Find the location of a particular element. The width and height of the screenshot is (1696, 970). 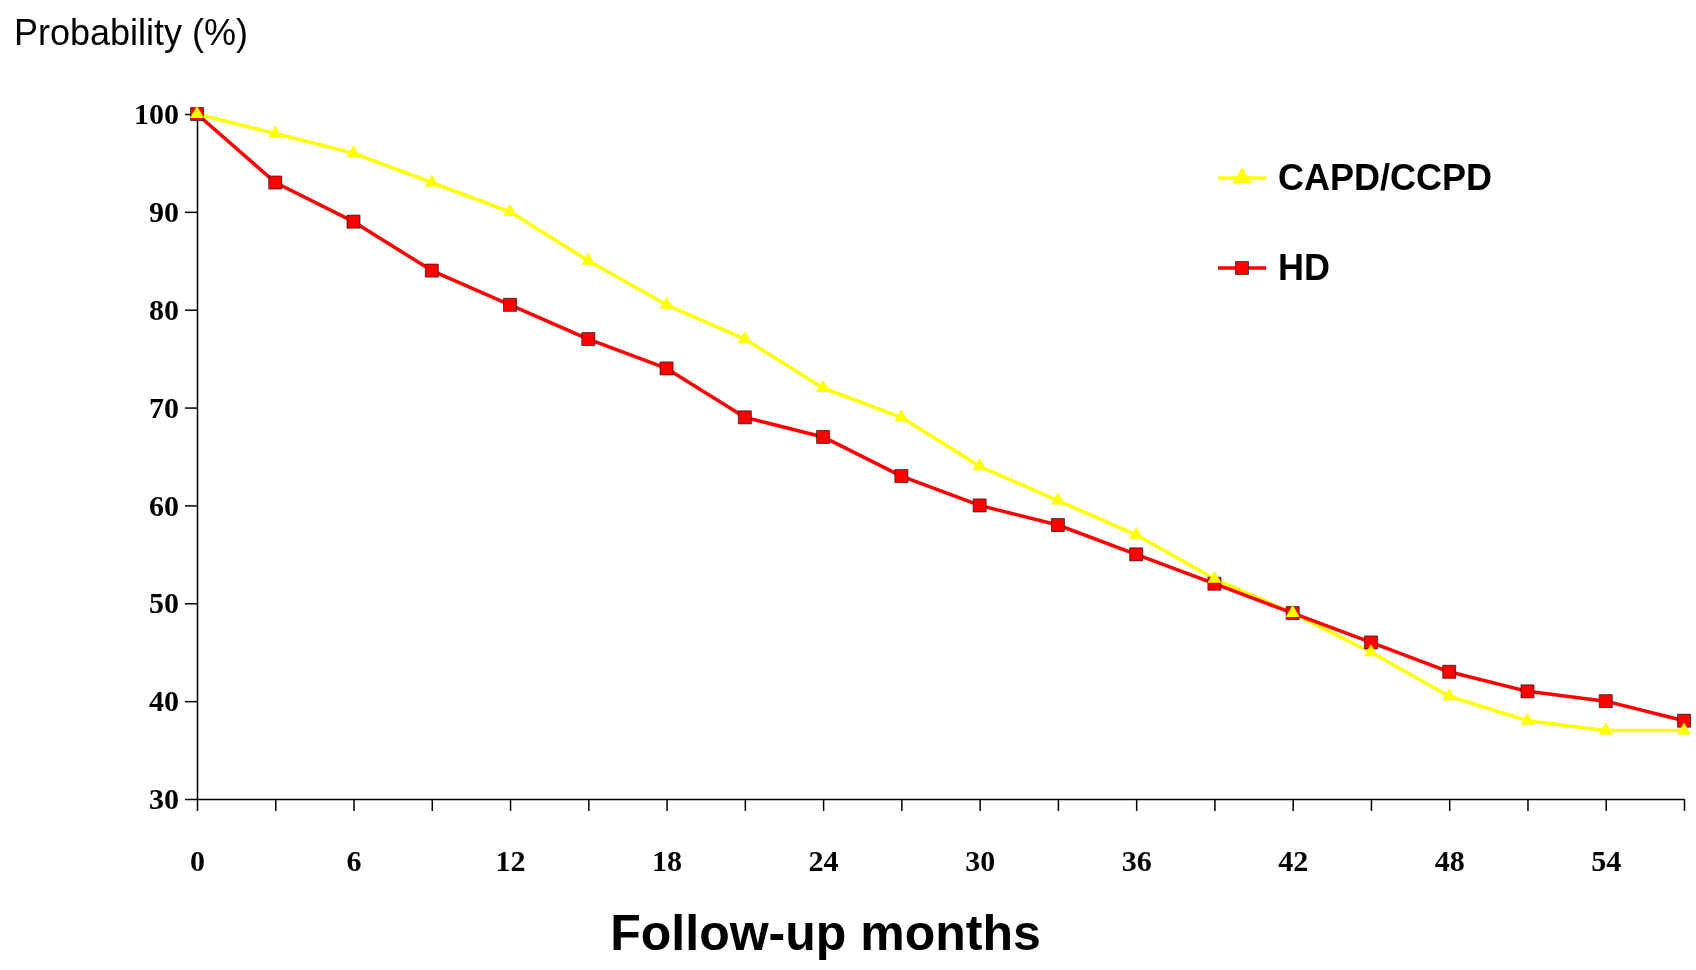

y-axis-title: Probability (%) is located at coordinates (131, 32).